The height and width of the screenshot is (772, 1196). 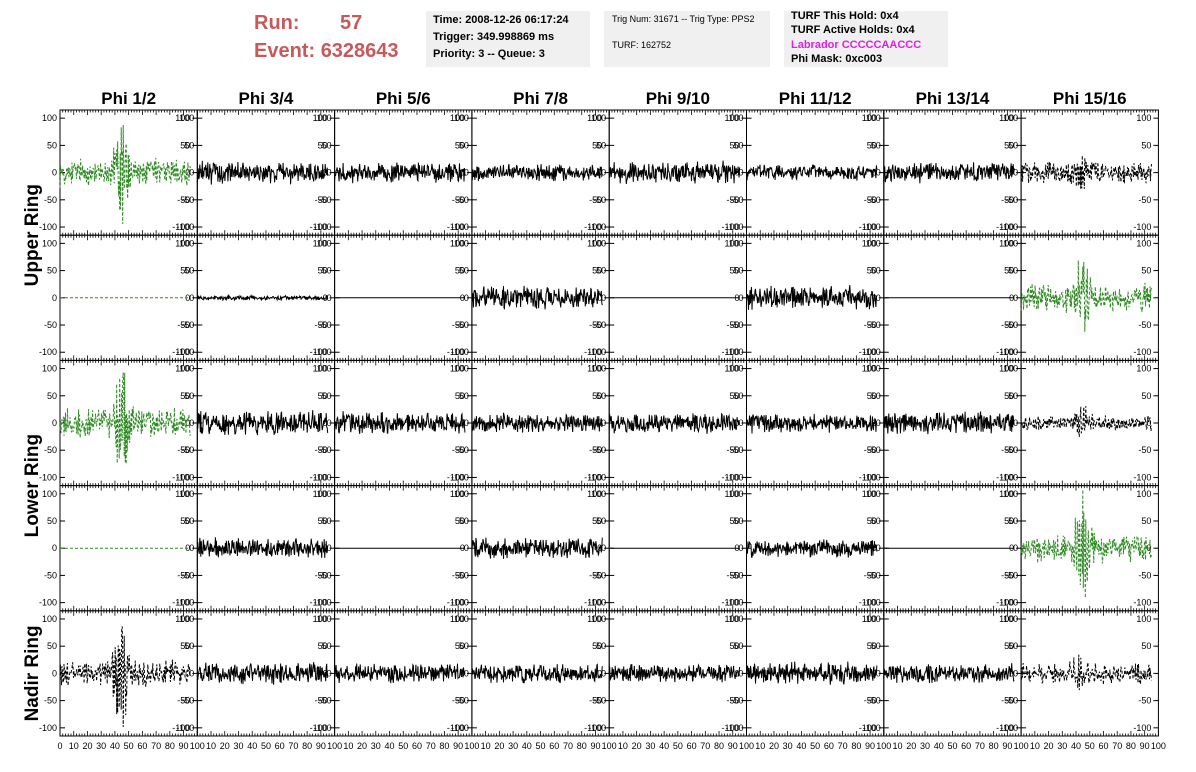 What do you see at coordinates (1089, 548) in the screenshot?
I see `panel-frame` at bounding box center [1089, 548].